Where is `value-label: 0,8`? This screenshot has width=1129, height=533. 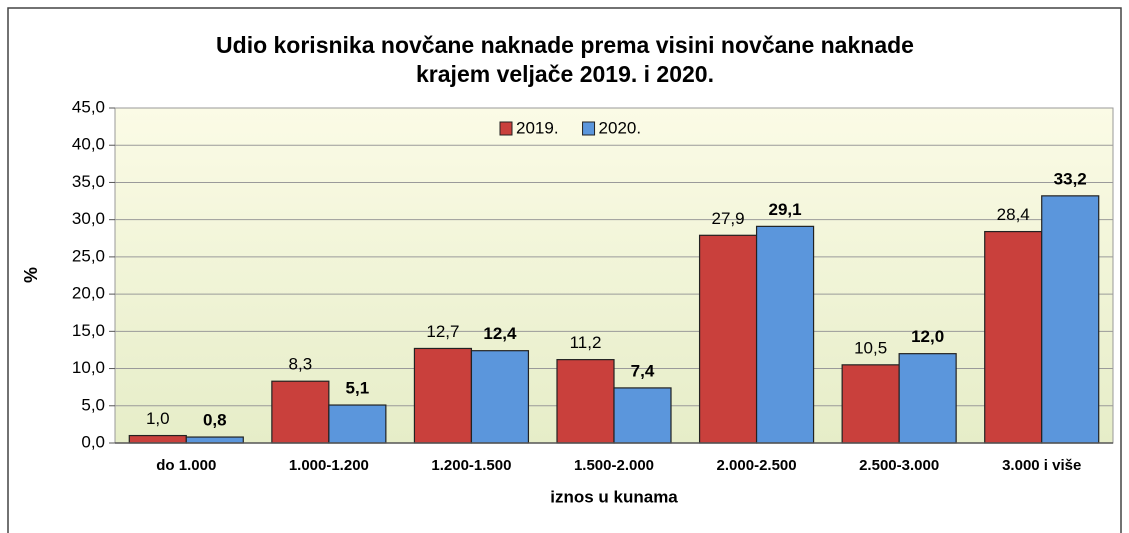 value-label: 0,8 is located at coordinates (215, 420).